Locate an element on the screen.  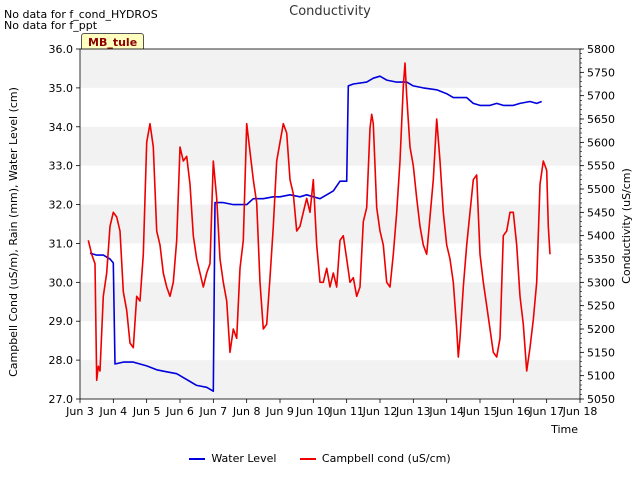
x-tick-label: Jun 4 is located at coordinates (112, 411).